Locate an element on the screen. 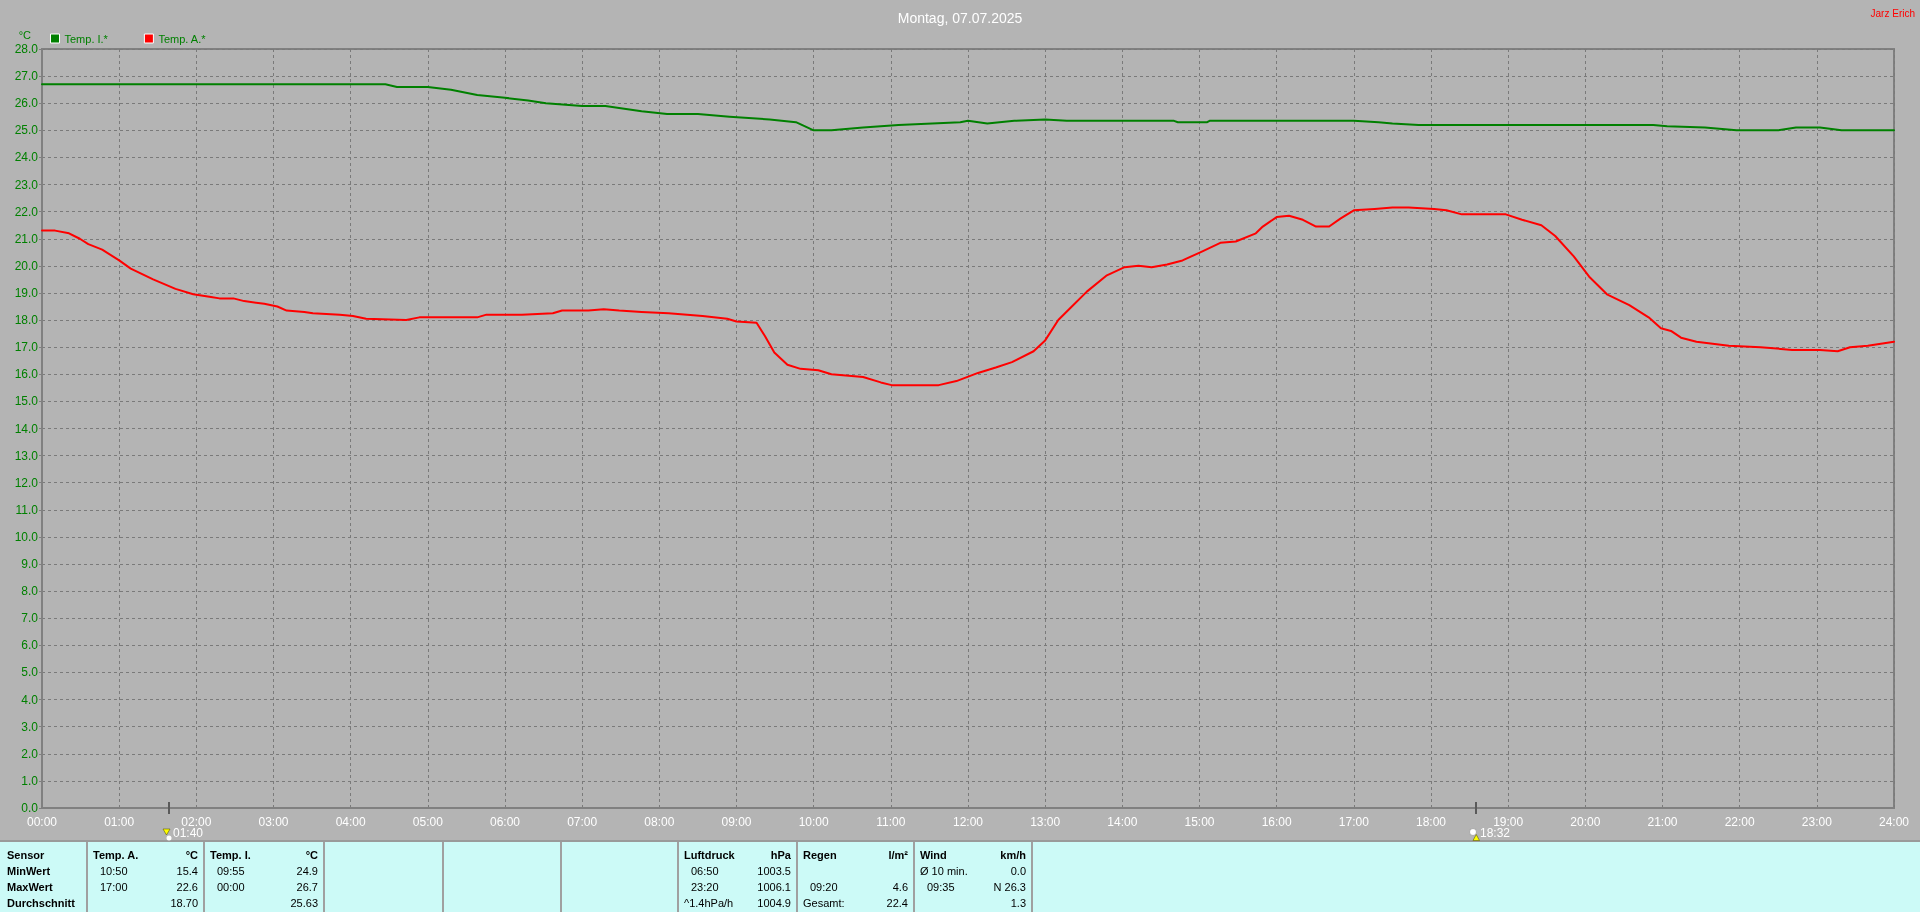 Image resolution: width=1920 pixels, height=912 pixels. y-tick-label: 3.0 is located at coordinates (30, 726).